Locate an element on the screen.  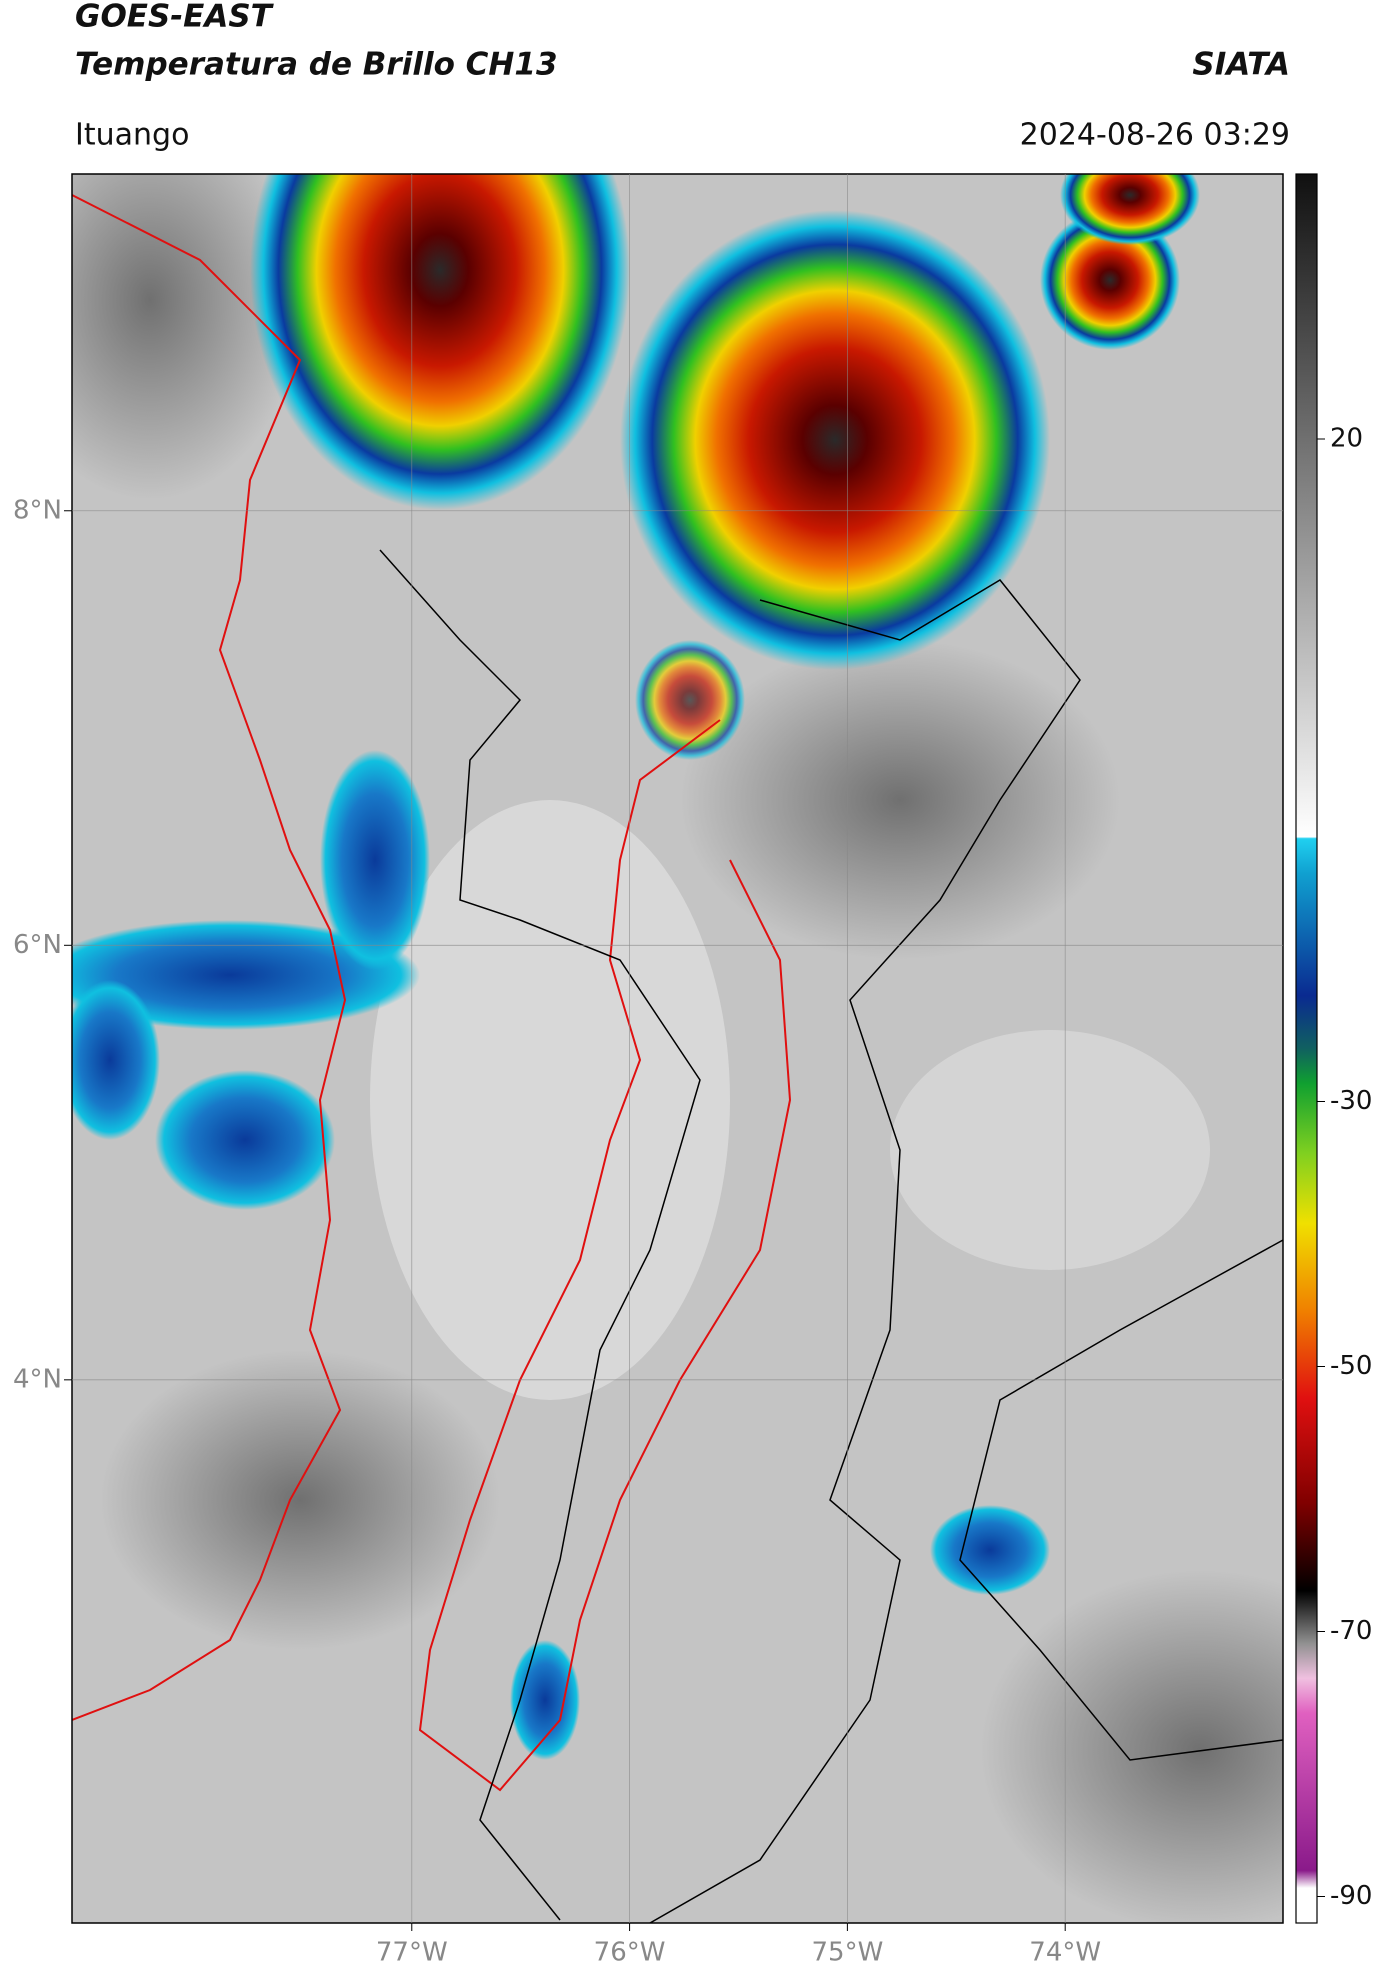
subtitle: Temperatura de Brillo CH13 is located at coordinates (316, 65).